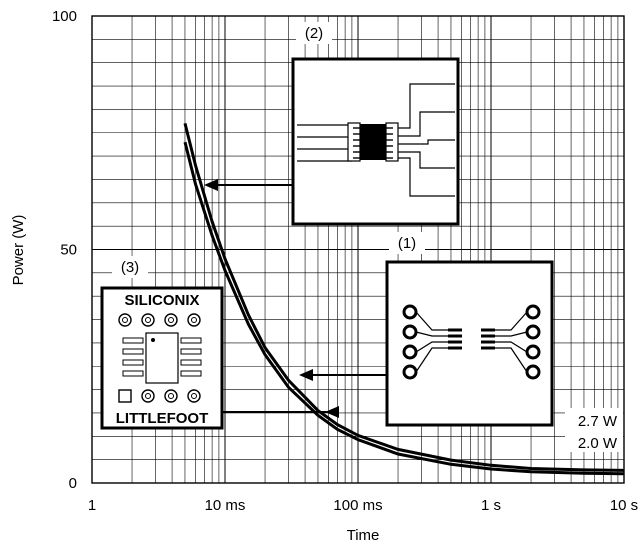 The height and width of the screenshot is (546, 641). What do you see at coordinates (491, 505) in the screenshot?
I see `x-tick-label: 1 s` at bounding box center [491, 505].